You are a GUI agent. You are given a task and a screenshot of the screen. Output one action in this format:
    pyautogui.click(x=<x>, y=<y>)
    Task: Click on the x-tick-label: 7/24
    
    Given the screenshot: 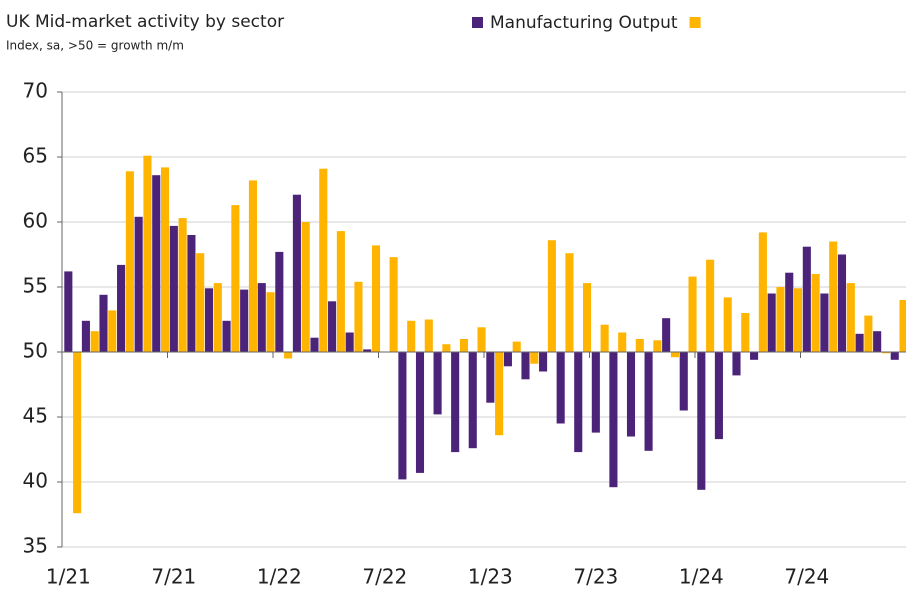 What is the action you would take?
    pyautogui.click(x=806, y=577)
    